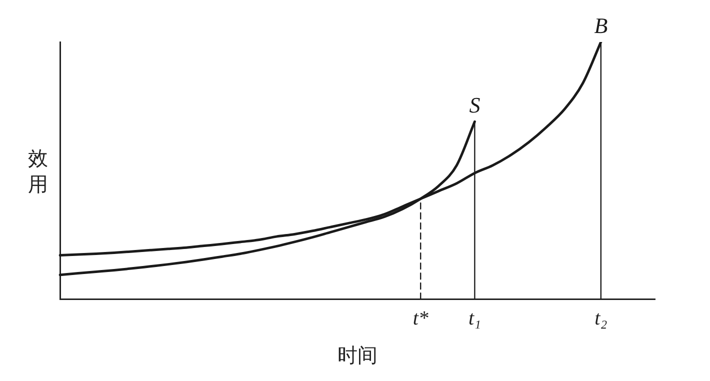 Image resolution: width=710 pixels, height=381 pixels. What do you see at coordinates (420, 318) in the screenshot?
I see `x-tick-label: t*` at bounding box center [420, 318].